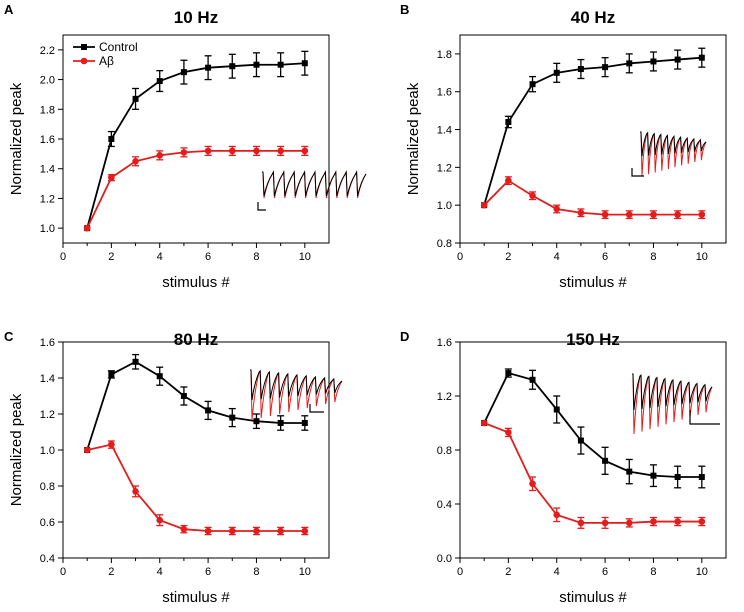 This screenshot has height=612, width=744. I want to click on y-tick-label: 1.4, so click(444, 131).